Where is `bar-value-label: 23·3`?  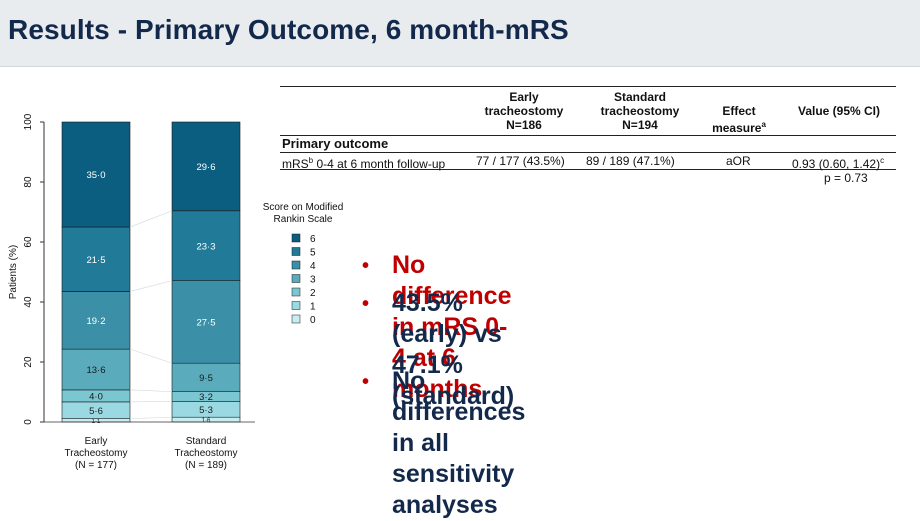
bar-value-label: 23·3 is located at coordinates (205, 246).